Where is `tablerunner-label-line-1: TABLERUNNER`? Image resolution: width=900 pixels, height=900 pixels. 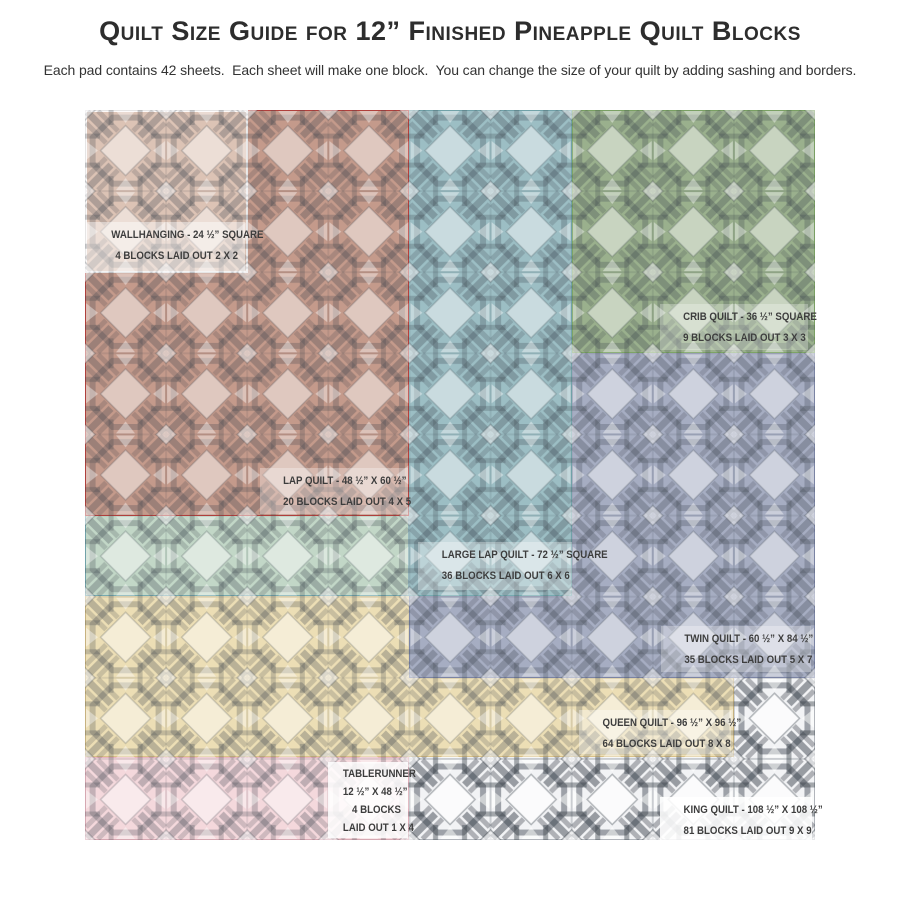
tablerunner-label-line-1: TABLERUNNER is located at coordinates (379, 774).